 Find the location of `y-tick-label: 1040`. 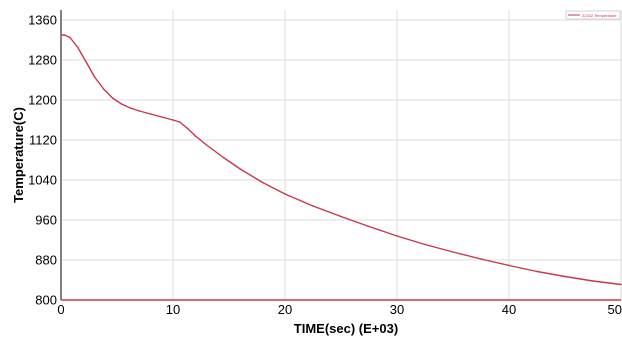

y-tick-label: 1040 is located at coordinates (42, 180).